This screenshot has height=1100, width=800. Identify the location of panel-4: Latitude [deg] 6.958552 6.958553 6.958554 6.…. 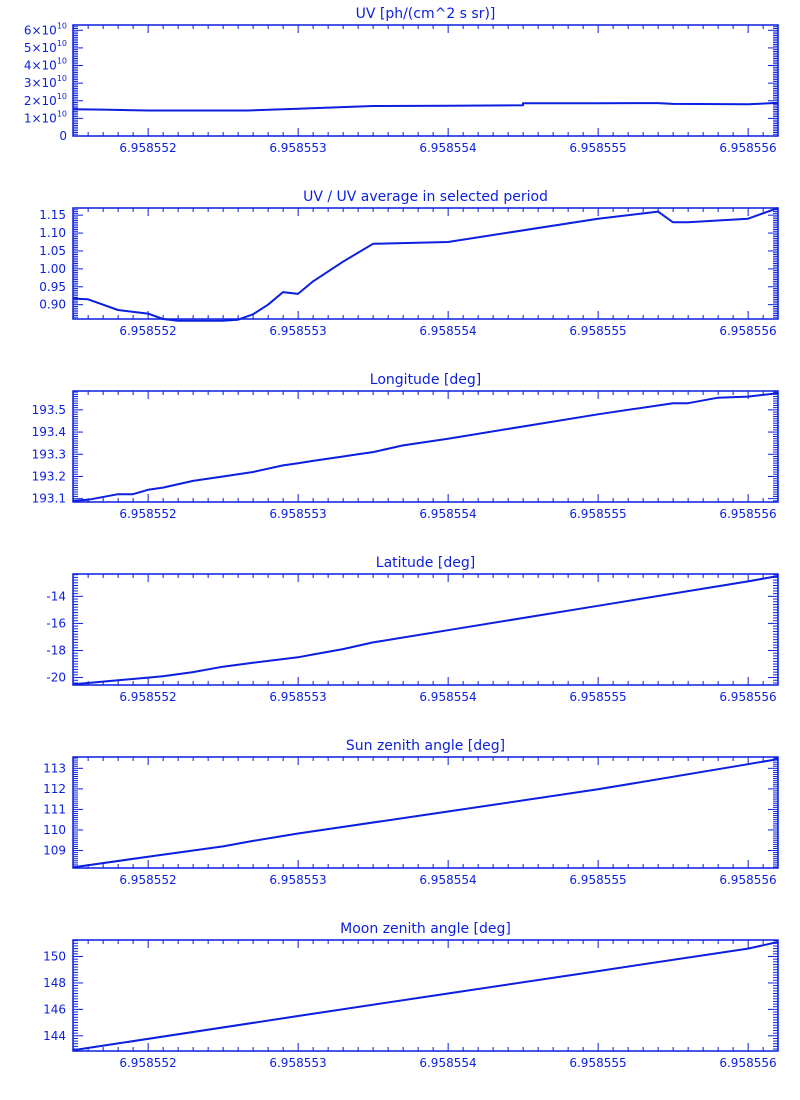
(412, 629).